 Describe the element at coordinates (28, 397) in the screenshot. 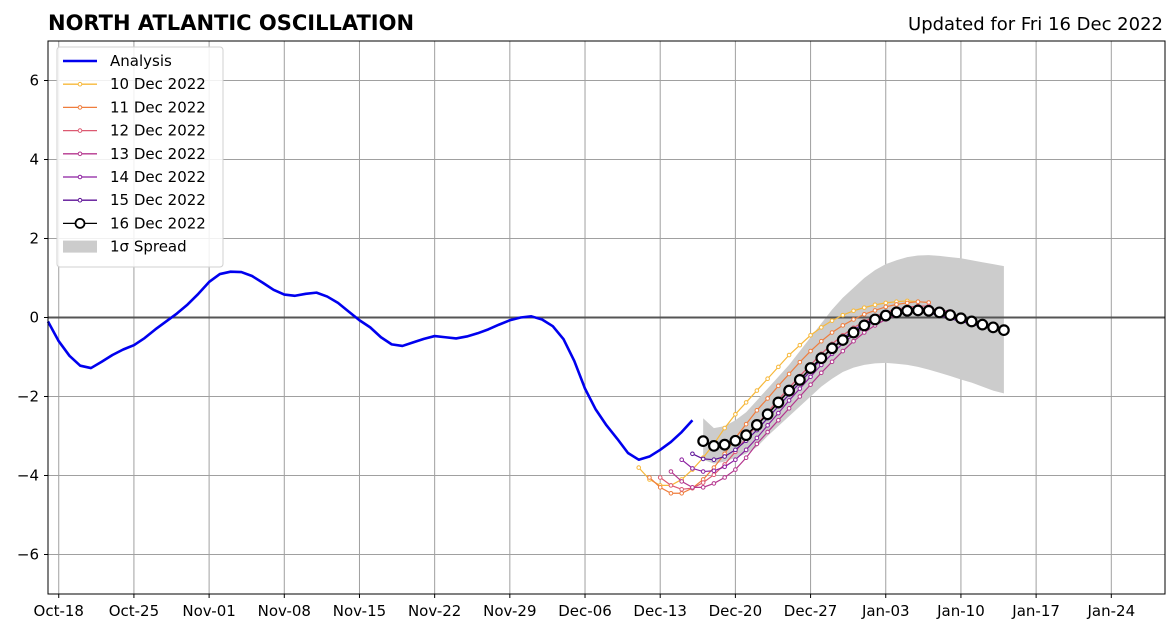

I see `y-tick-label: −2` at that location.